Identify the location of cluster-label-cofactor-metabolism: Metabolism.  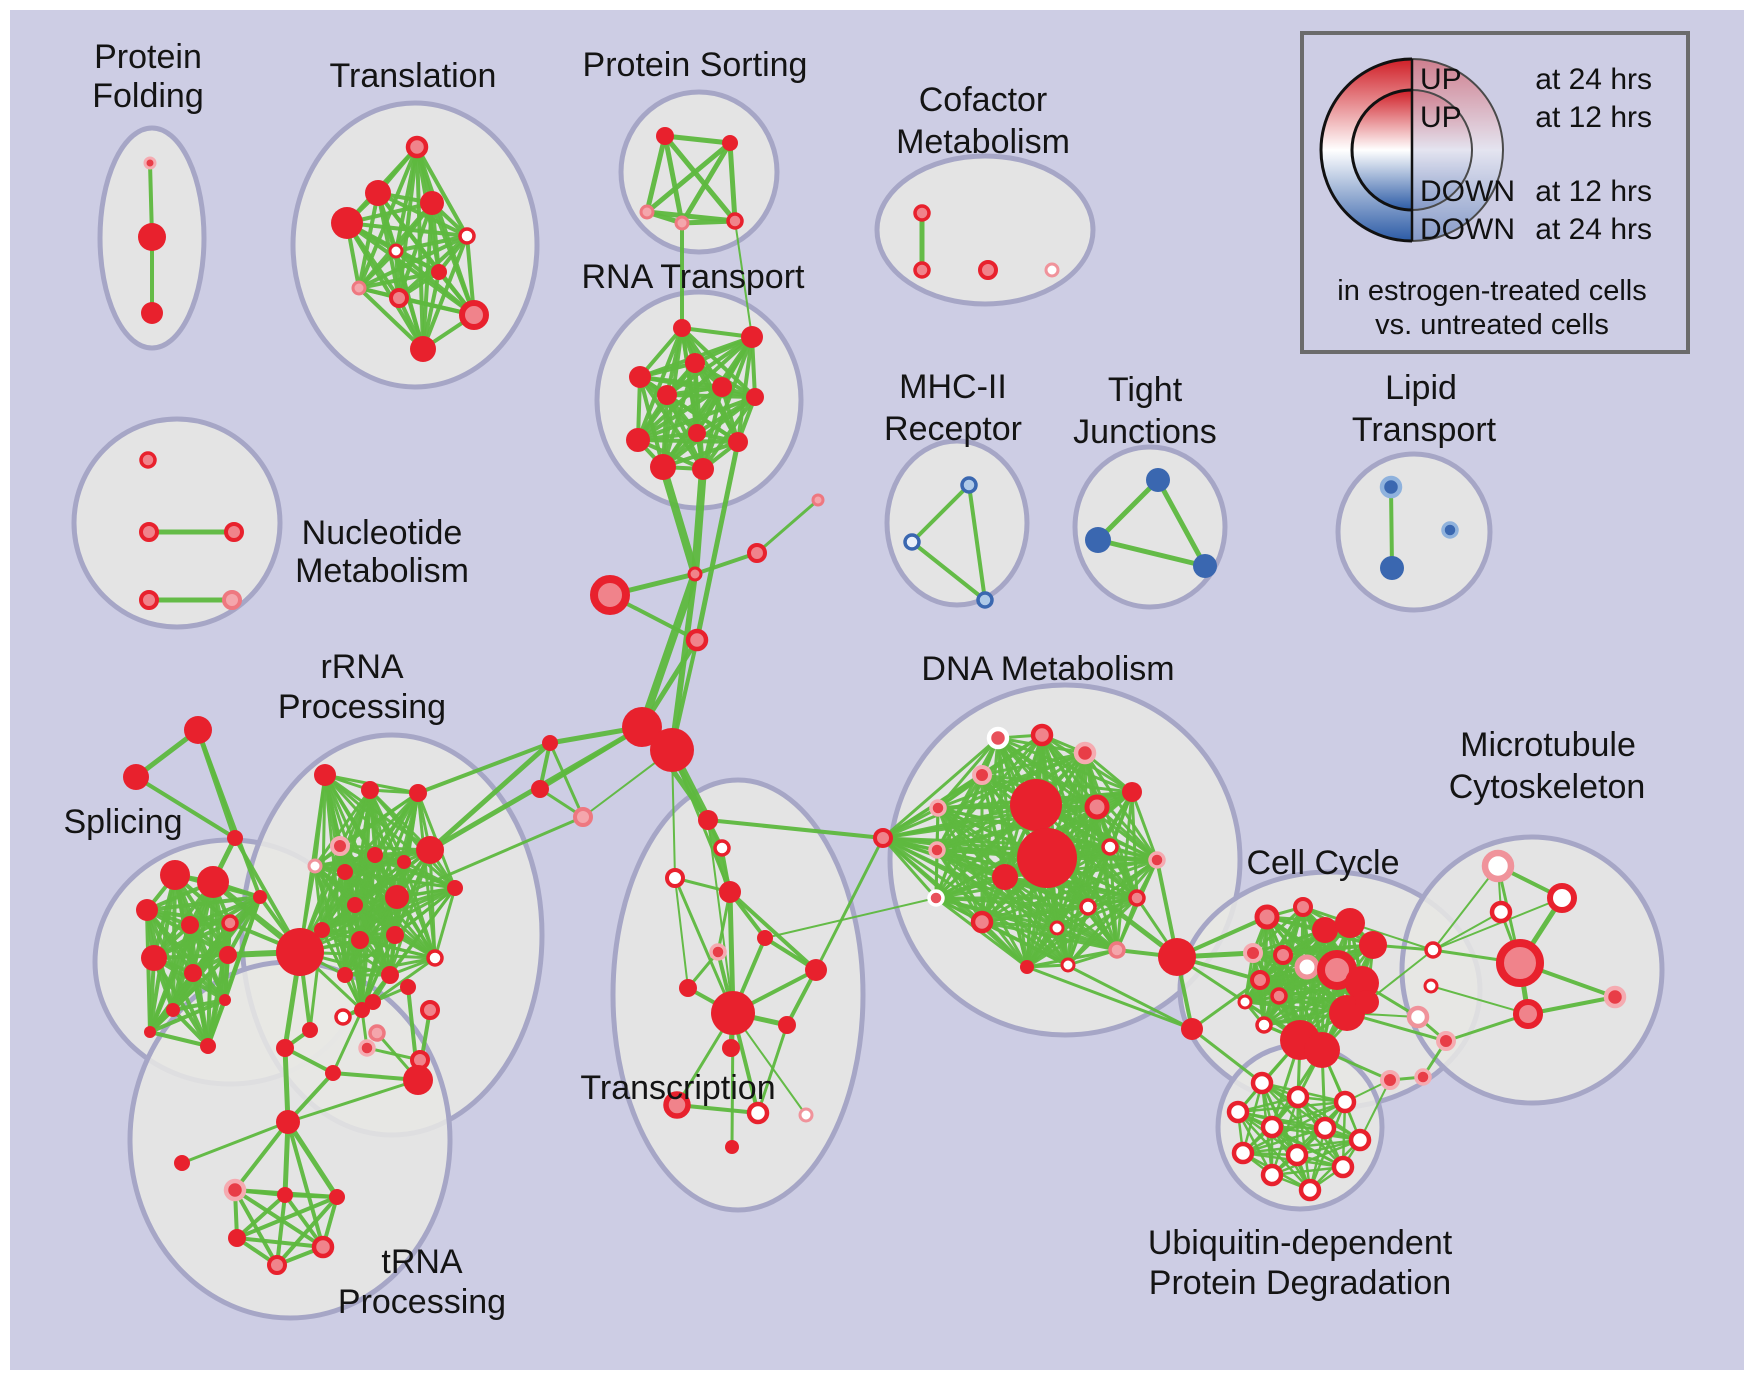
(983, 142).